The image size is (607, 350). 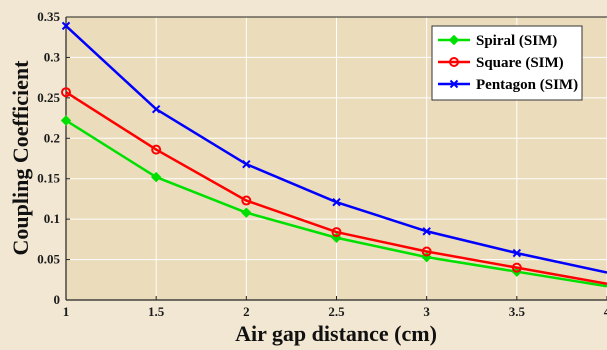 I want to click on y-tick-label: 0.25, so click(x=48, y=97).